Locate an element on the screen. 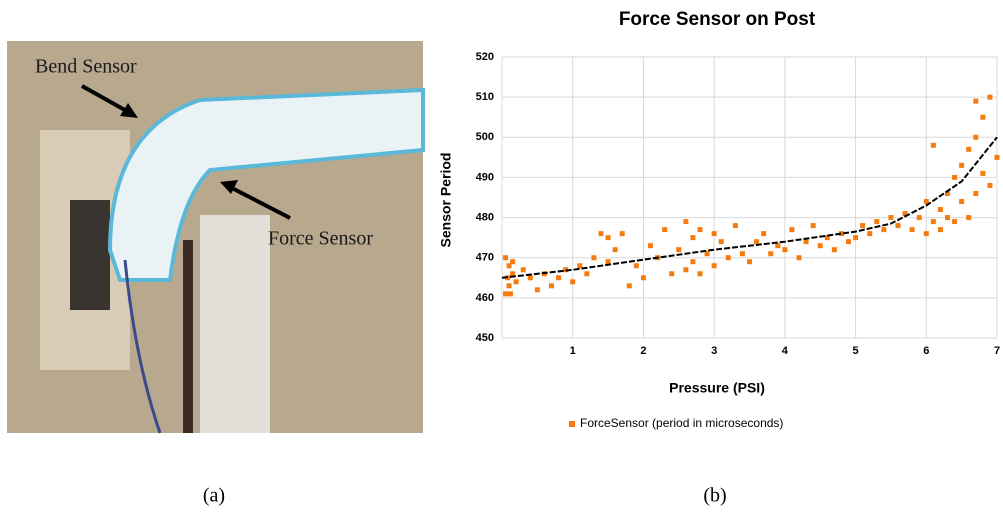  x-tick-label: 5 is located at coordinates (856, 351).